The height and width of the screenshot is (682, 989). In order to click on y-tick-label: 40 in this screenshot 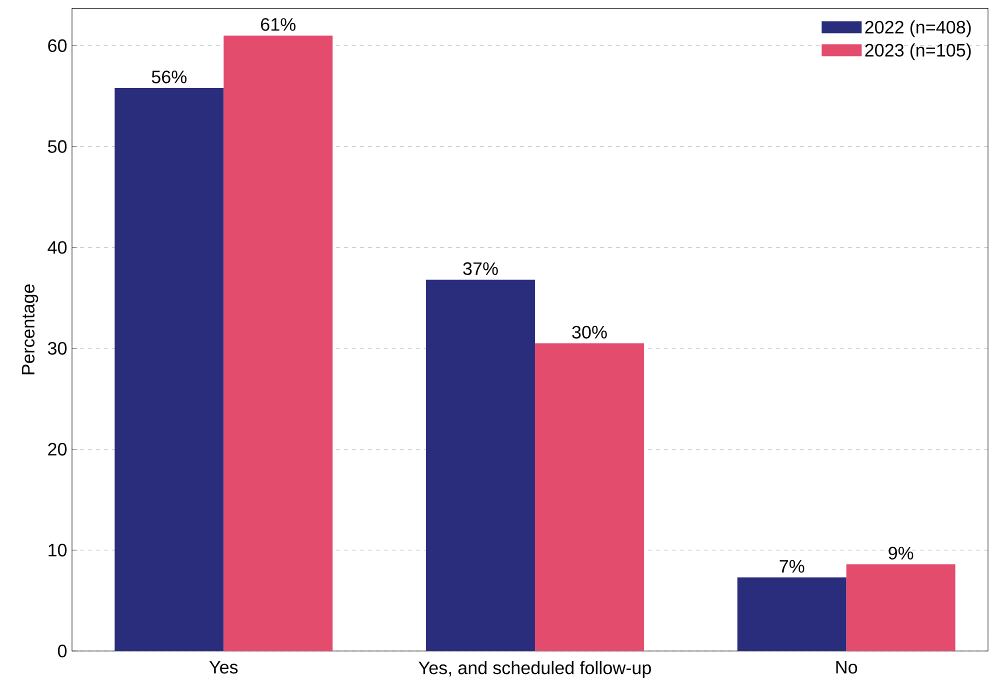, I will do `click(57, 247)`.